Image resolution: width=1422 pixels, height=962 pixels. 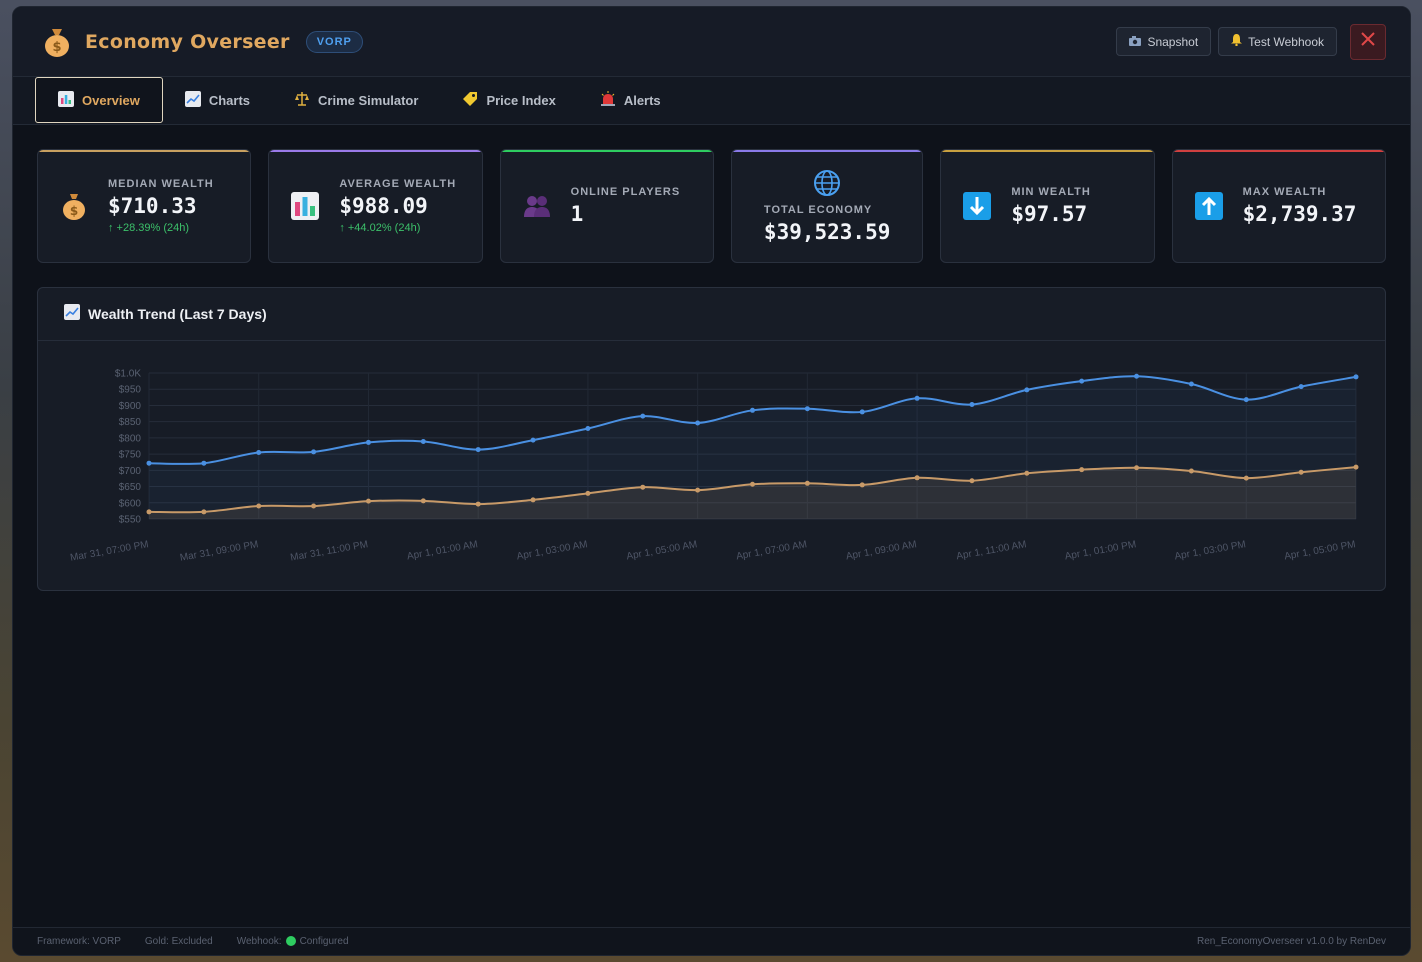 I want to click on tab-charts: Charts, so click(x=217, y=100).